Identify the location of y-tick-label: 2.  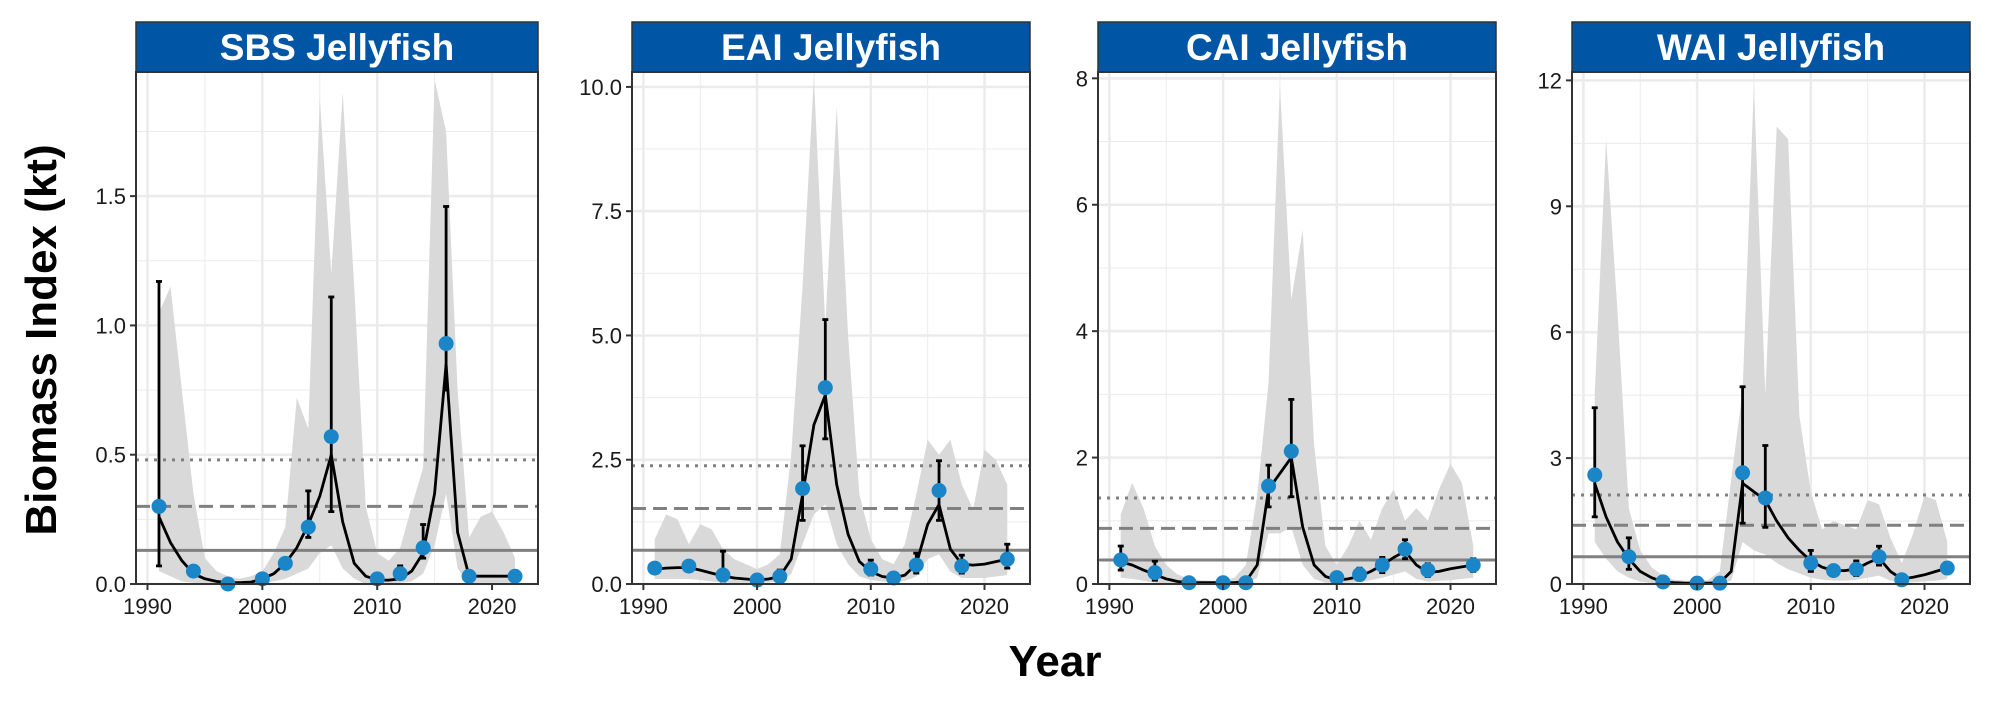
(1082, 458).